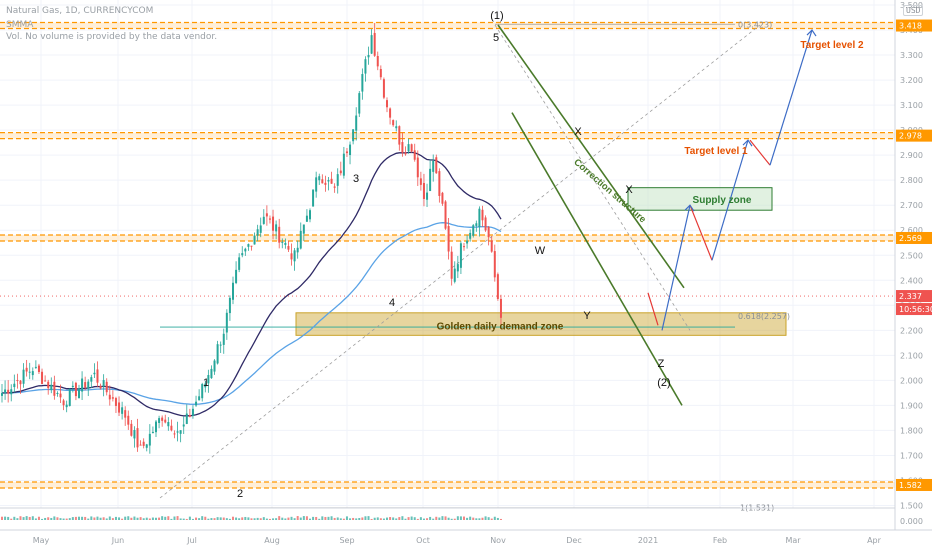 The width and height of the screenshot is (932, 550). Describe the element at coordinates (466, 537) in the screenshot. I see `time-axis: May Jun Jul Aug Sep Oct Nov Dec 2021 Feb Mar Apr` at that location.